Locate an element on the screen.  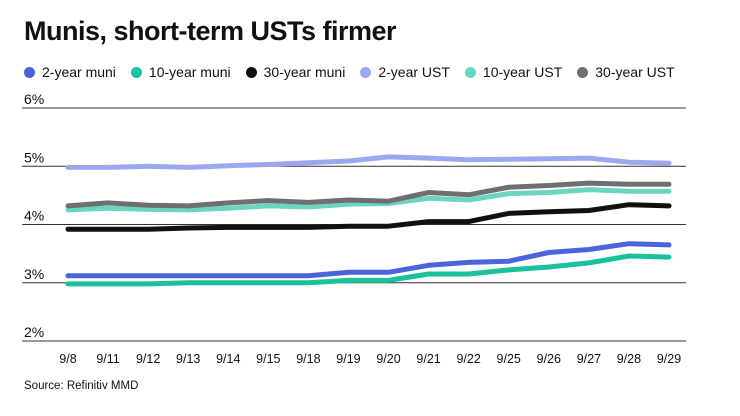
legend-item-2-year-ust: 2-year UST is located at coordinates (405, 72).